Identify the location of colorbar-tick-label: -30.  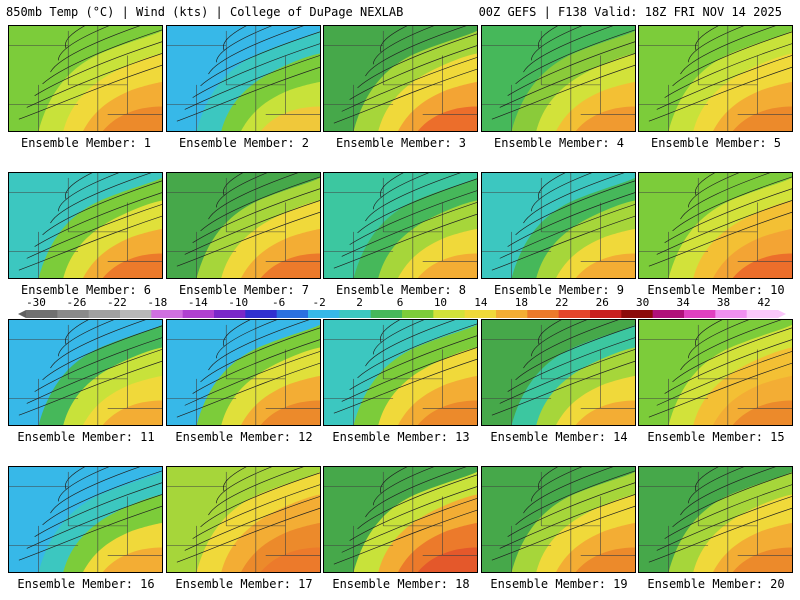
(36, 302).